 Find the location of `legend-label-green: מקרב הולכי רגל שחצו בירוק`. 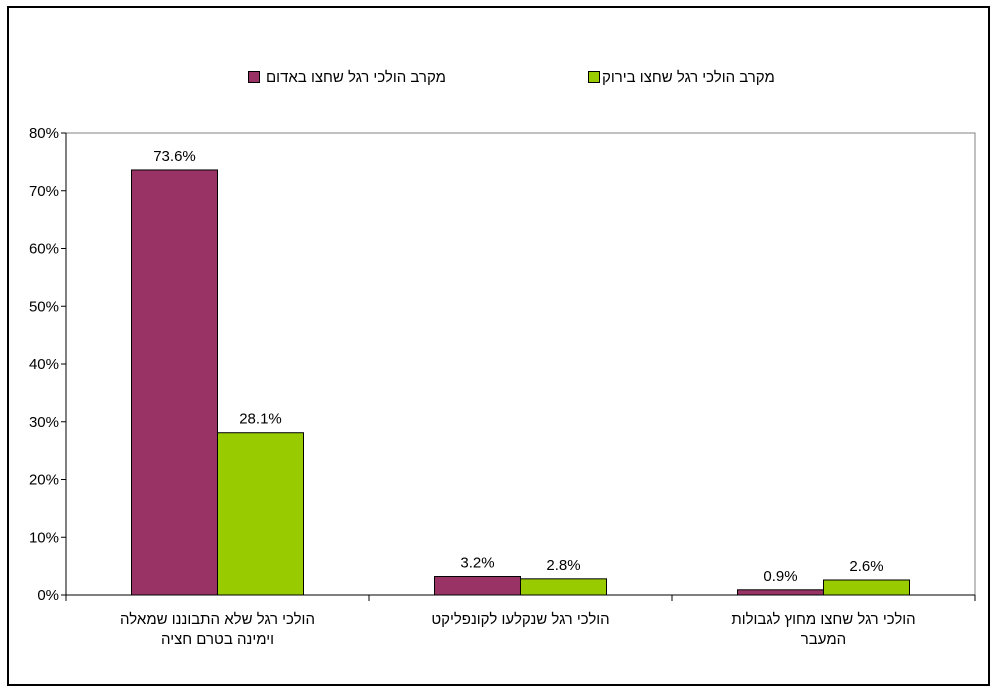

legend-label-green: מקרב הולכי רגל שחצו בירוק is located at coordinates (688, 77).